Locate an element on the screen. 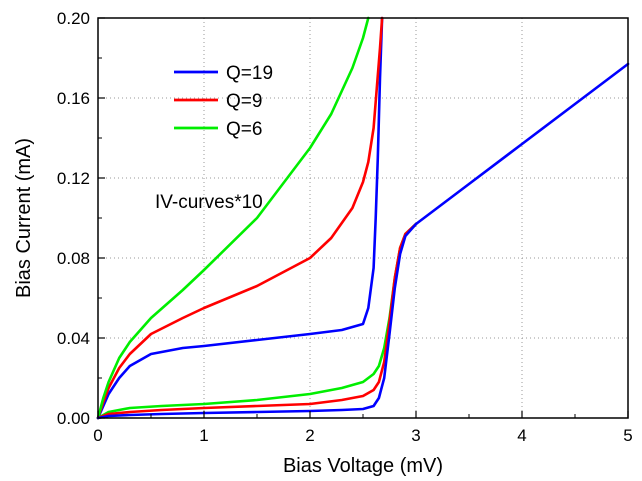 This screenshot has height=481, width=642. x-tick-label: 1 is located at coordinates (203, 435).